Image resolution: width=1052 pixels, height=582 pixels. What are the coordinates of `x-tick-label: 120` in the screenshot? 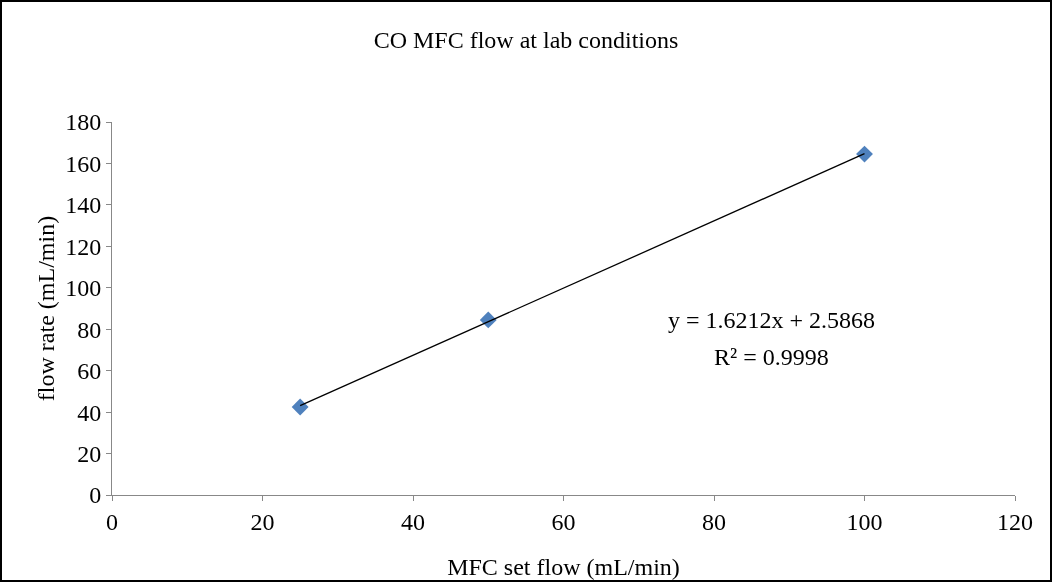 It's located at (1015, 521).